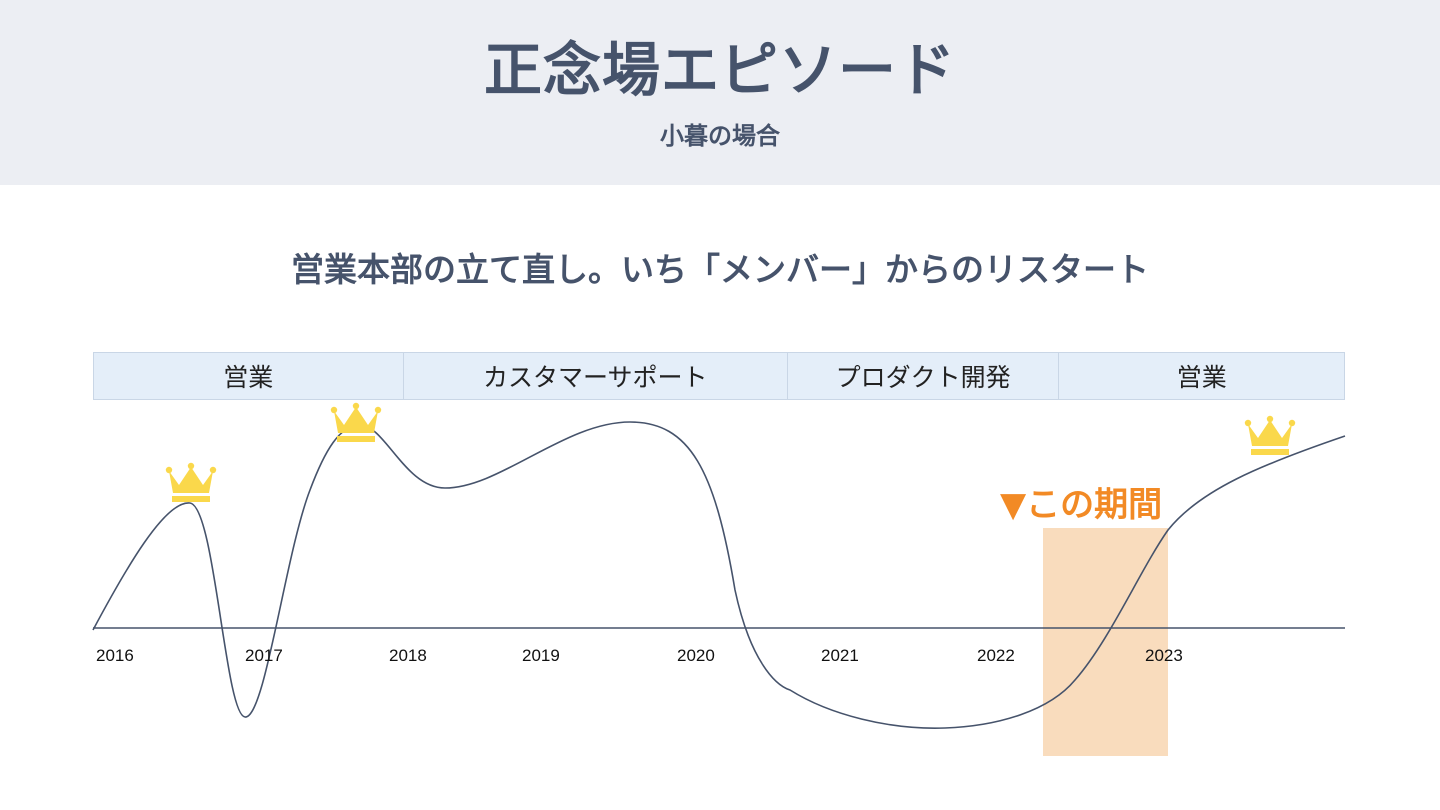  What do you see at coordinates (596, 376) in the screenshot?
I see `phase-customer-support: カスタマーサポート` at bounding box center [596, 376].